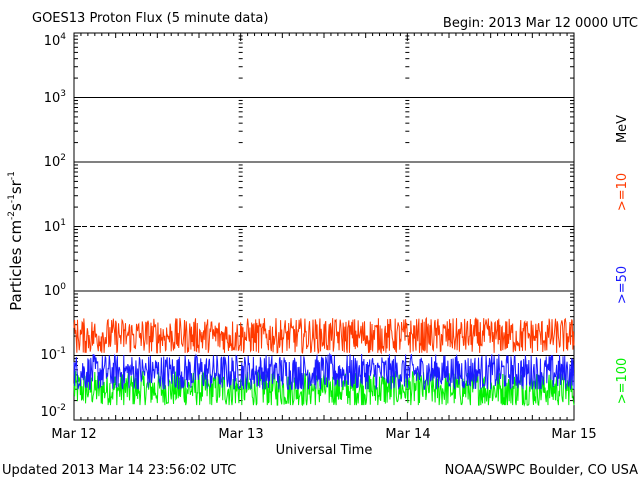  What do you see at coordinates (240, 434) in the screenshot?
I see `x-tick-label: Mar 13` at bounding box center [240, 434].